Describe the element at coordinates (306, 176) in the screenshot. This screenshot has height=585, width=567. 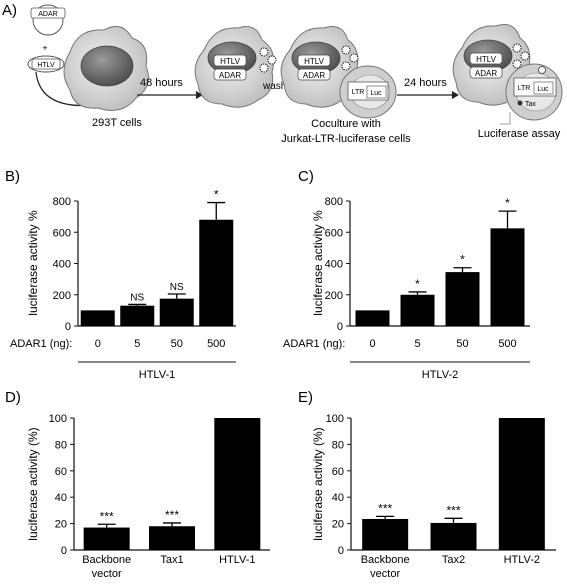
I see `panel-label: C)` at that location.